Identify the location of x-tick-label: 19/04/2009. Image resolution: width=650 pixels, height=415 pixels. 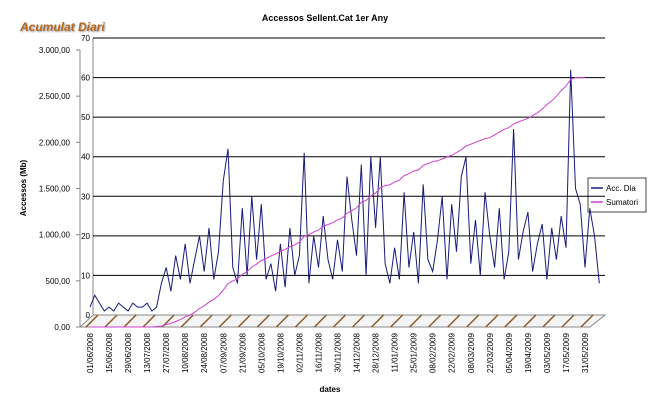
(528, 352).